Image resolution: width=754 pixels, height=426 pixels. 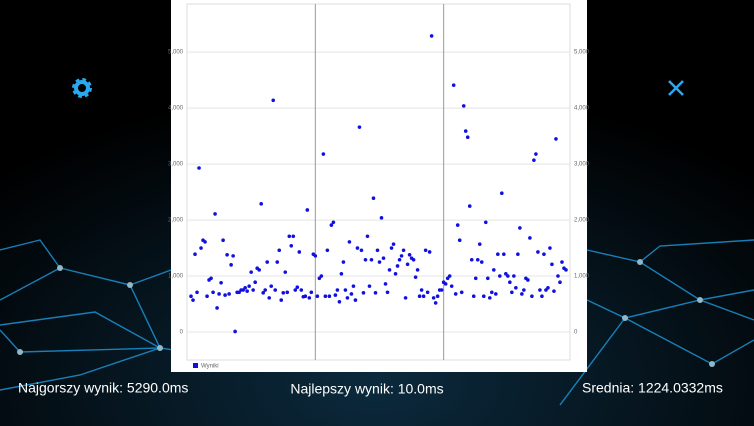 What do you see at coordinates (582, 221) in the screenshot?
I see `y2-tick-label: 2,000` at bounding box center [582, 221].